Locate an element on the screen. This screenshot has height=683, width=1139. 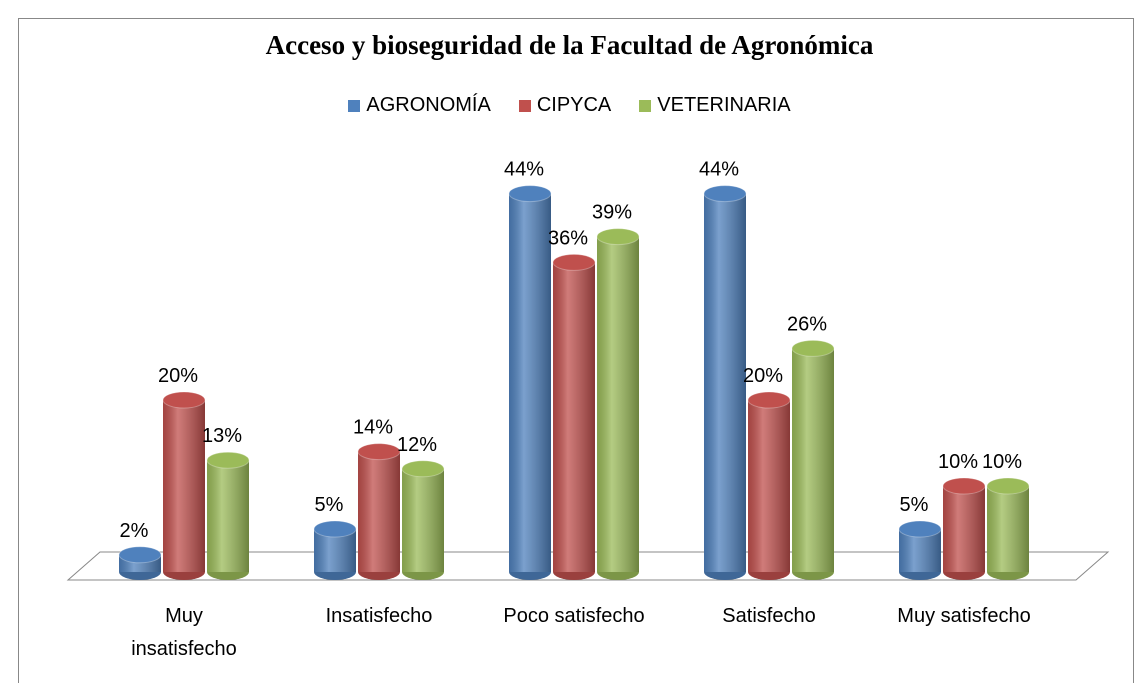
legend-item: CIPYCA is located at coordinates (565, 105).